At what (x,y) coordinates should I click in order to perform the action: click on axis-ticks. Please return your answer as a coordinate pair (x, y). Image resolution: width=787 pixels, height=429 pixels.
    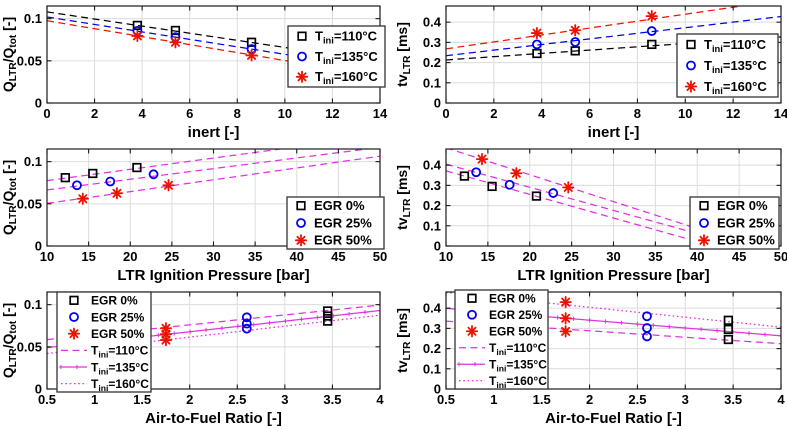
    Looking at the image, I should click on (613, 198).